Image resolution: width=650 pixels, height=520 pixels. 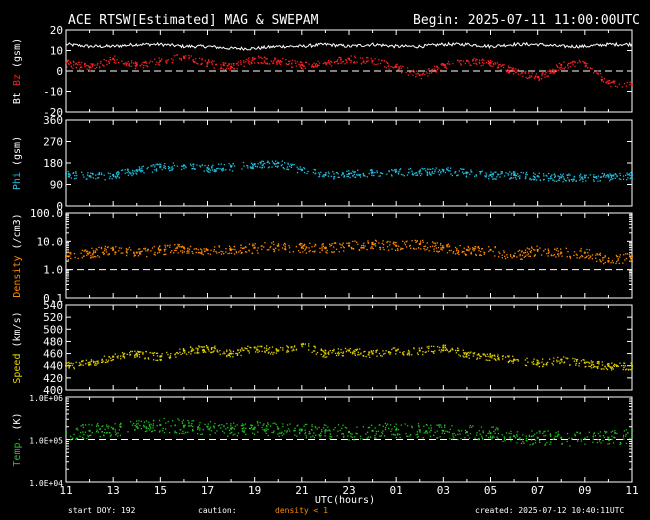 I want to click on density-caution: density < 1, so click(x=301, y=510).